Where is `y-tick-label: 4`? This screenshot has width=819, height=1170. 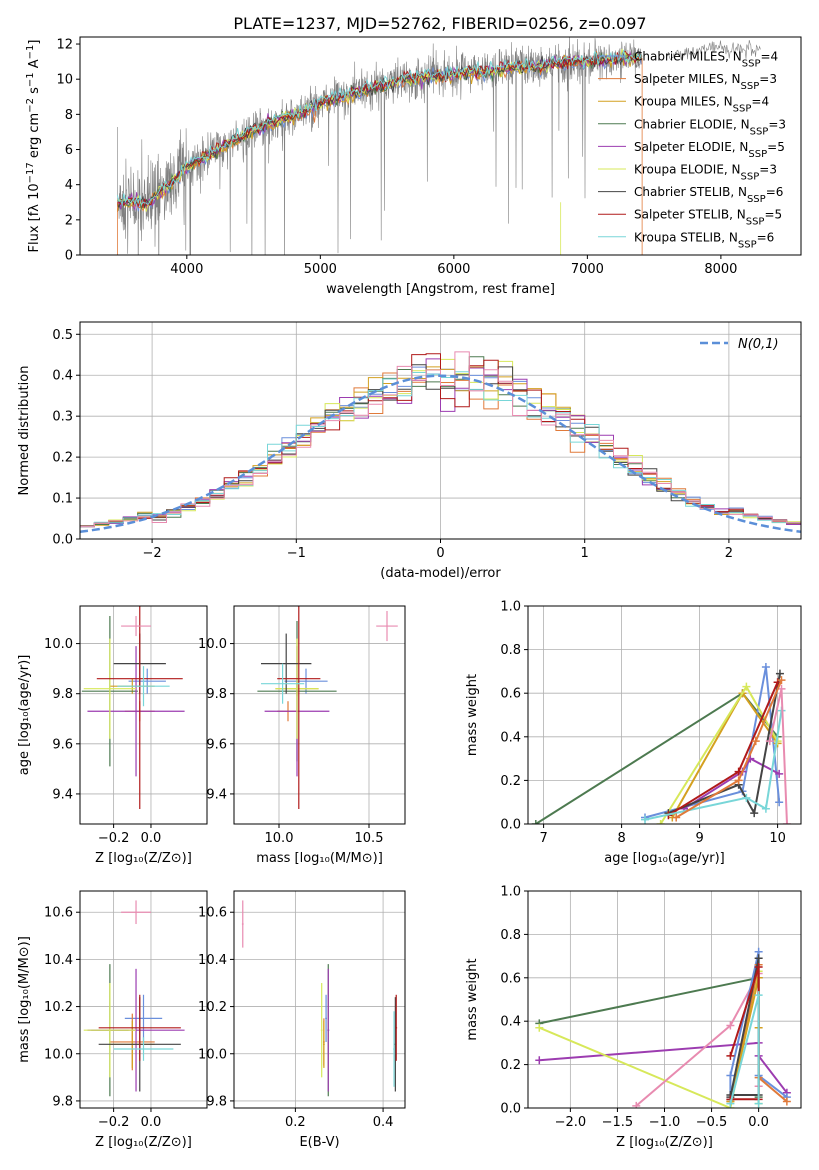 y-tick-label: 4 is located at coordinates (69, 185).